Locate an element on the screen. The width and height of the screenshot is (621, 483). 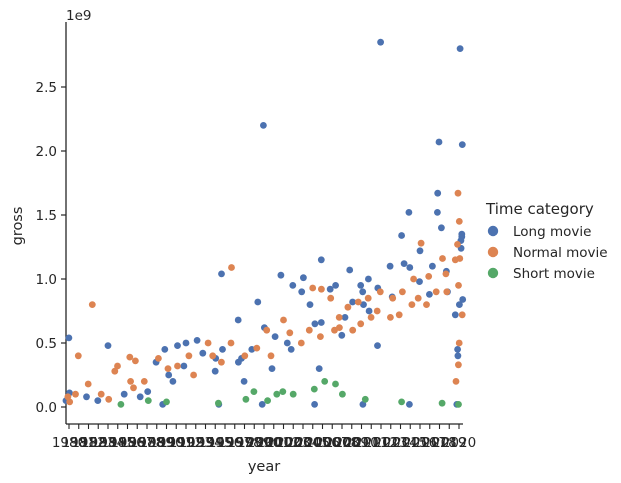
x-tick-label: 1982 is located at coordinates (88, 443).